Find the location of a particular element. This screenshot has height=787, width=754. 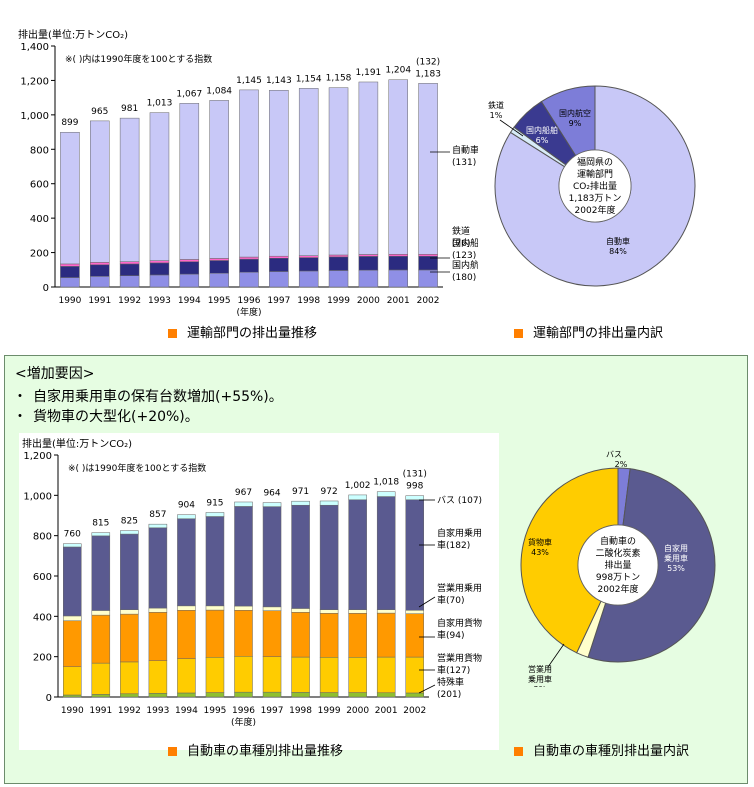

x-tick-label: 1990 is located at coordinates (69, 301).